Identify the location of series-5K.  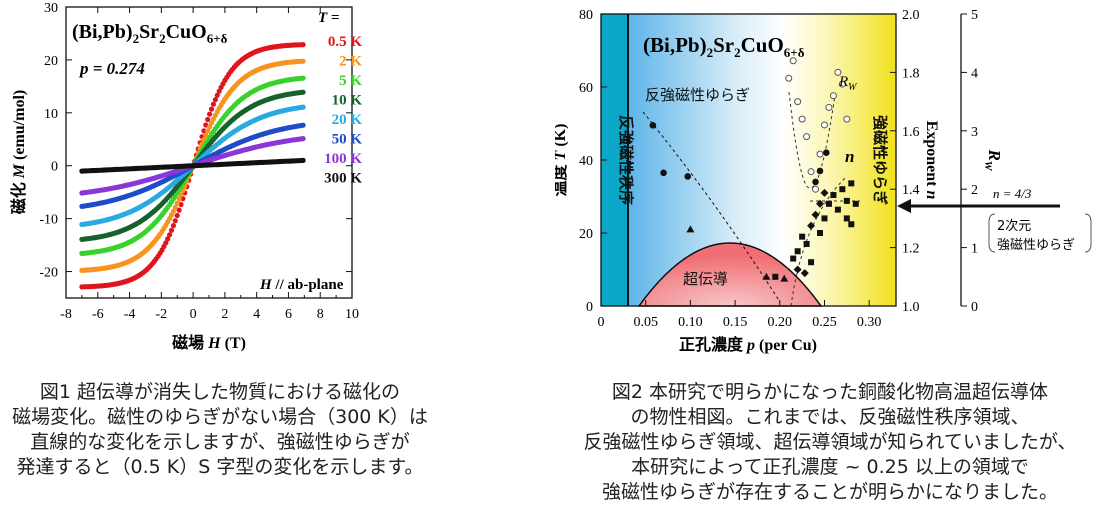
(192, 165).